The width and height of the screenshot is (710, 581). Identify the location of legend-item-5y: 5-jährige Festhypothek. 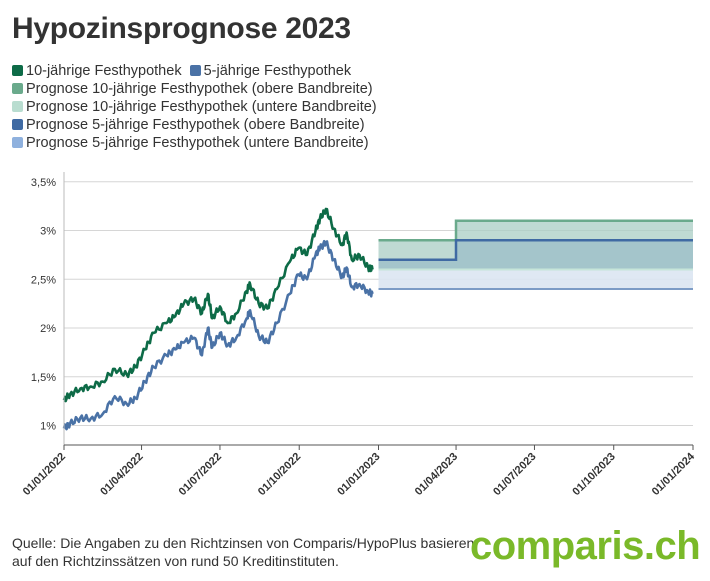
(270, 71).